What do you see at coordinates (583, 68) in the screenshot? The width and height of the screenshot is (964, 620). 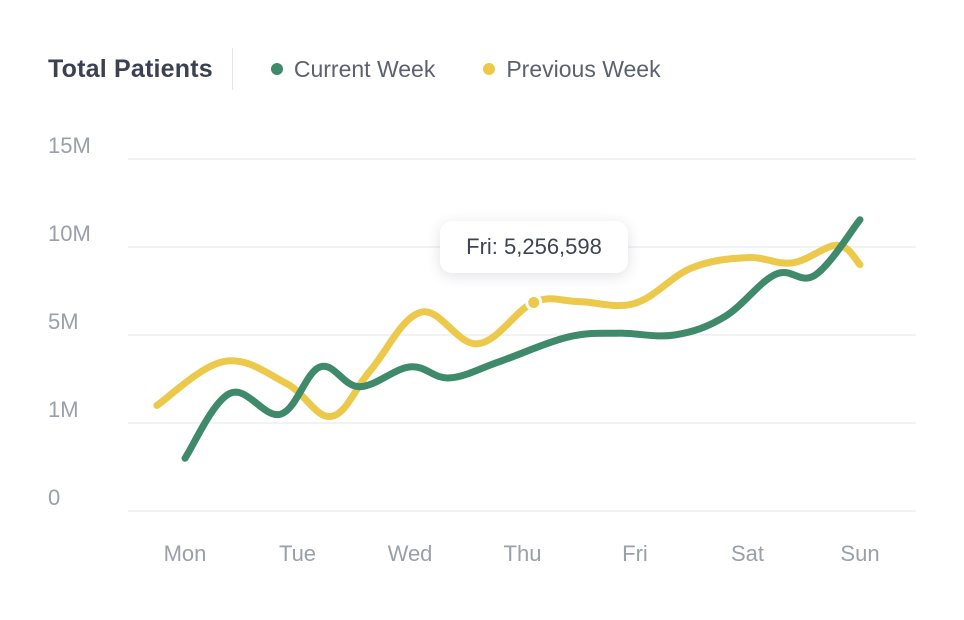 I see `legend-label-previous-week: Previous Week` at bounding box center [583, 68].